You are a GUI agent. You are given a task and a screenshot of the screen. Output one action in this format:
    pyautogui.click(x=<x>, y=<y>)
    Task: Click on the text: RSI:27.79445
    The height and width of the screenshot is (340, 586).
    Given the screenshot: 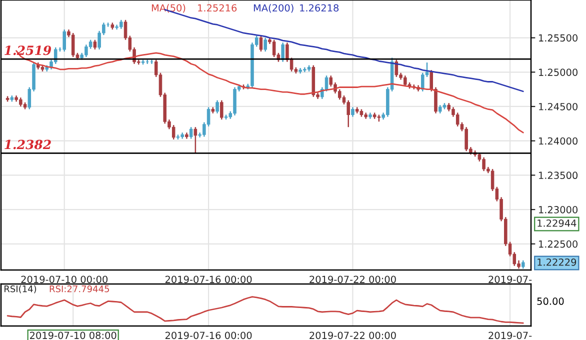 What is the action you would take?
    pyautogui.click(x=79, y=288)
    